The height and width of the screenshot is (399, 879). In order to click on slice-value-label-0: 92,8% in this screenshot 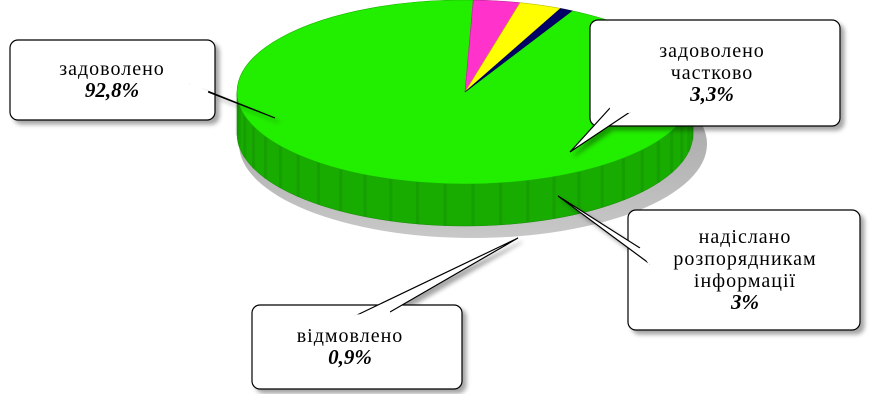, I will do `click(112, 90)`.